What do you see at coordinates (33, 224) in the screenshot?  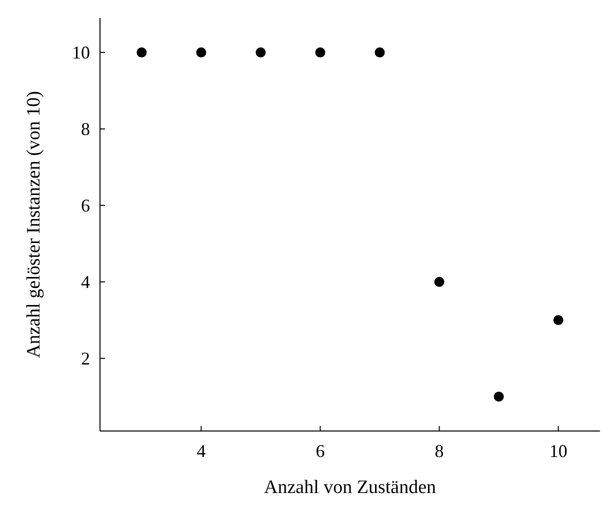 I see `y-axis-title: Anzahl gelöster Instanzen (von 10)` at bounding box center [33, 224].